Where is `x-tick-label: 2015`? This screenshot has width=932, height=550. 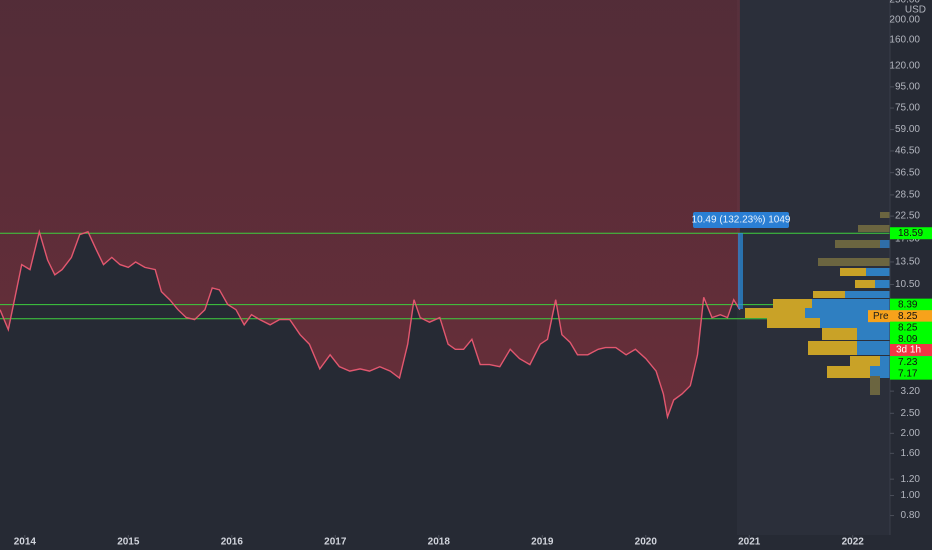
x-tick-label: 2015 is located at coordinates (128, 542).